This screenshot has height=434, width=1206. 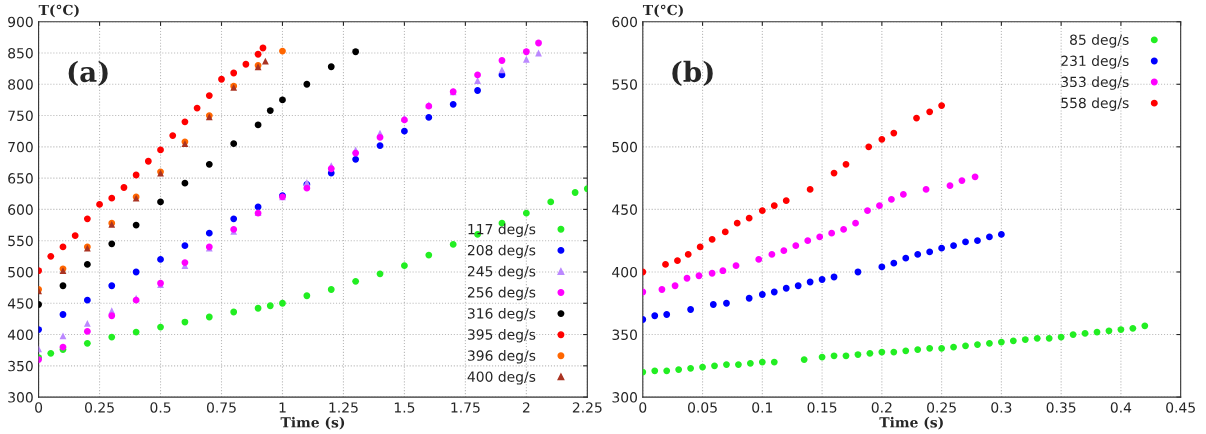 I want to click on annotation: (b), so click(x=692, y=73).